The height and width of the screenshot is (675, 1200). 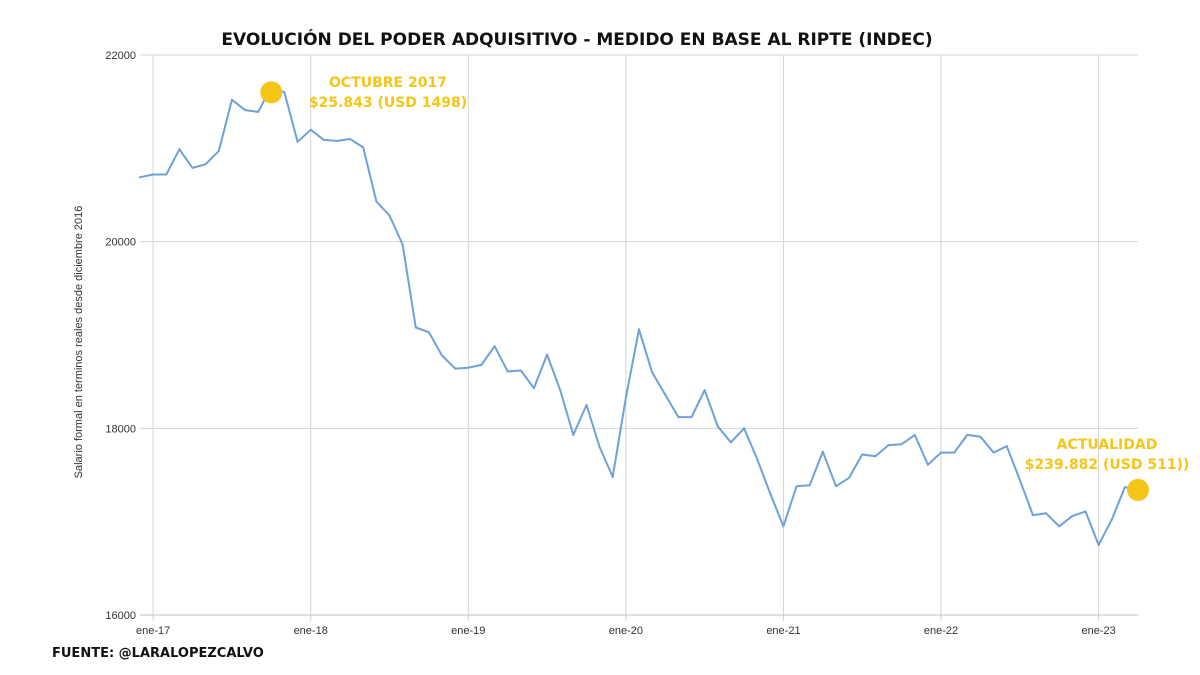 What do you see at coordinates (1098, 631) in the screenshot?
I see `x-tick-label: ene-23` at bounding box center [1098, 631].